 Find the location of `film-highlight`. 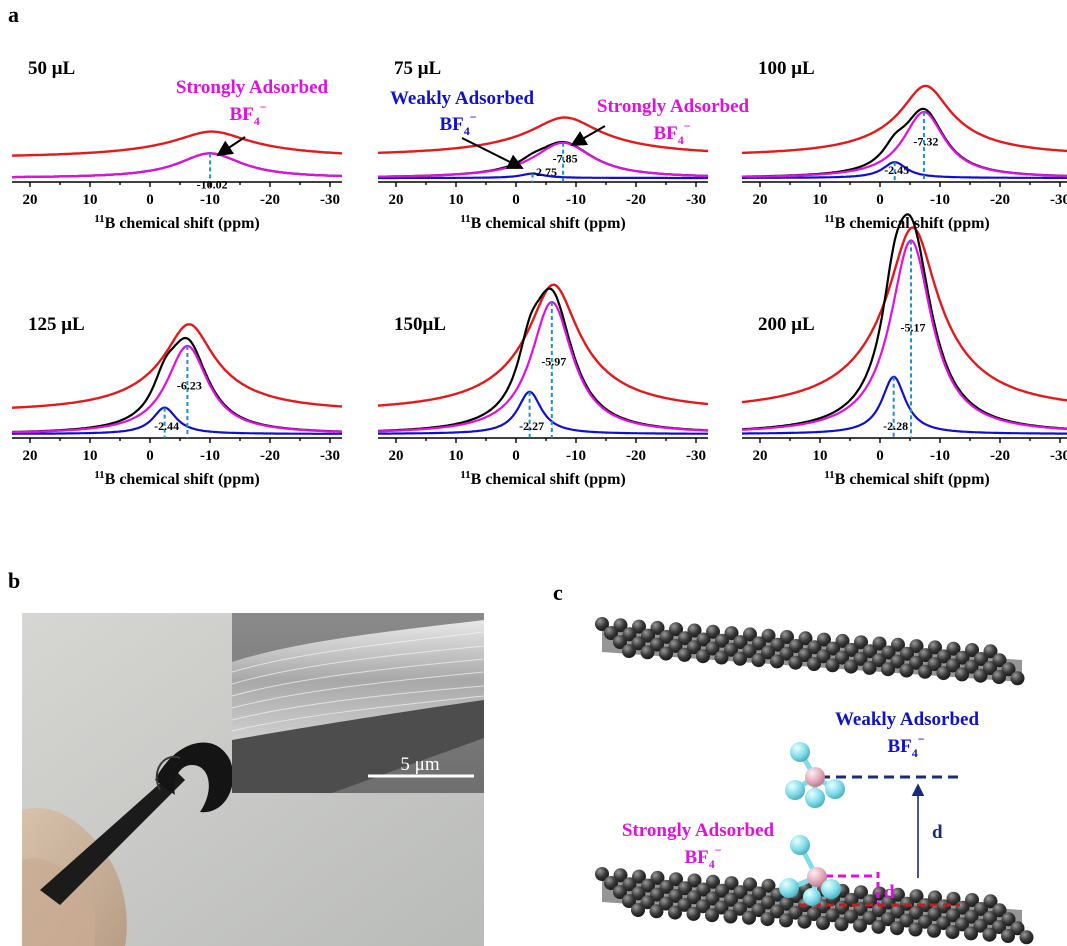

film-highlight is located at coordinates (168, 773).